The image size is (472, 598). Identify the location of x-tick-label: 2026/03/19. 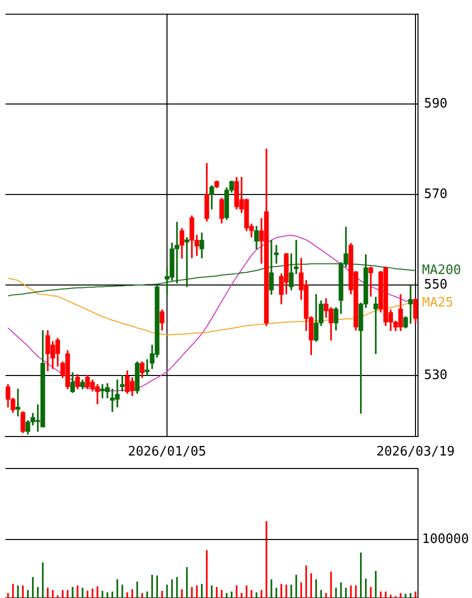
(415, 452).